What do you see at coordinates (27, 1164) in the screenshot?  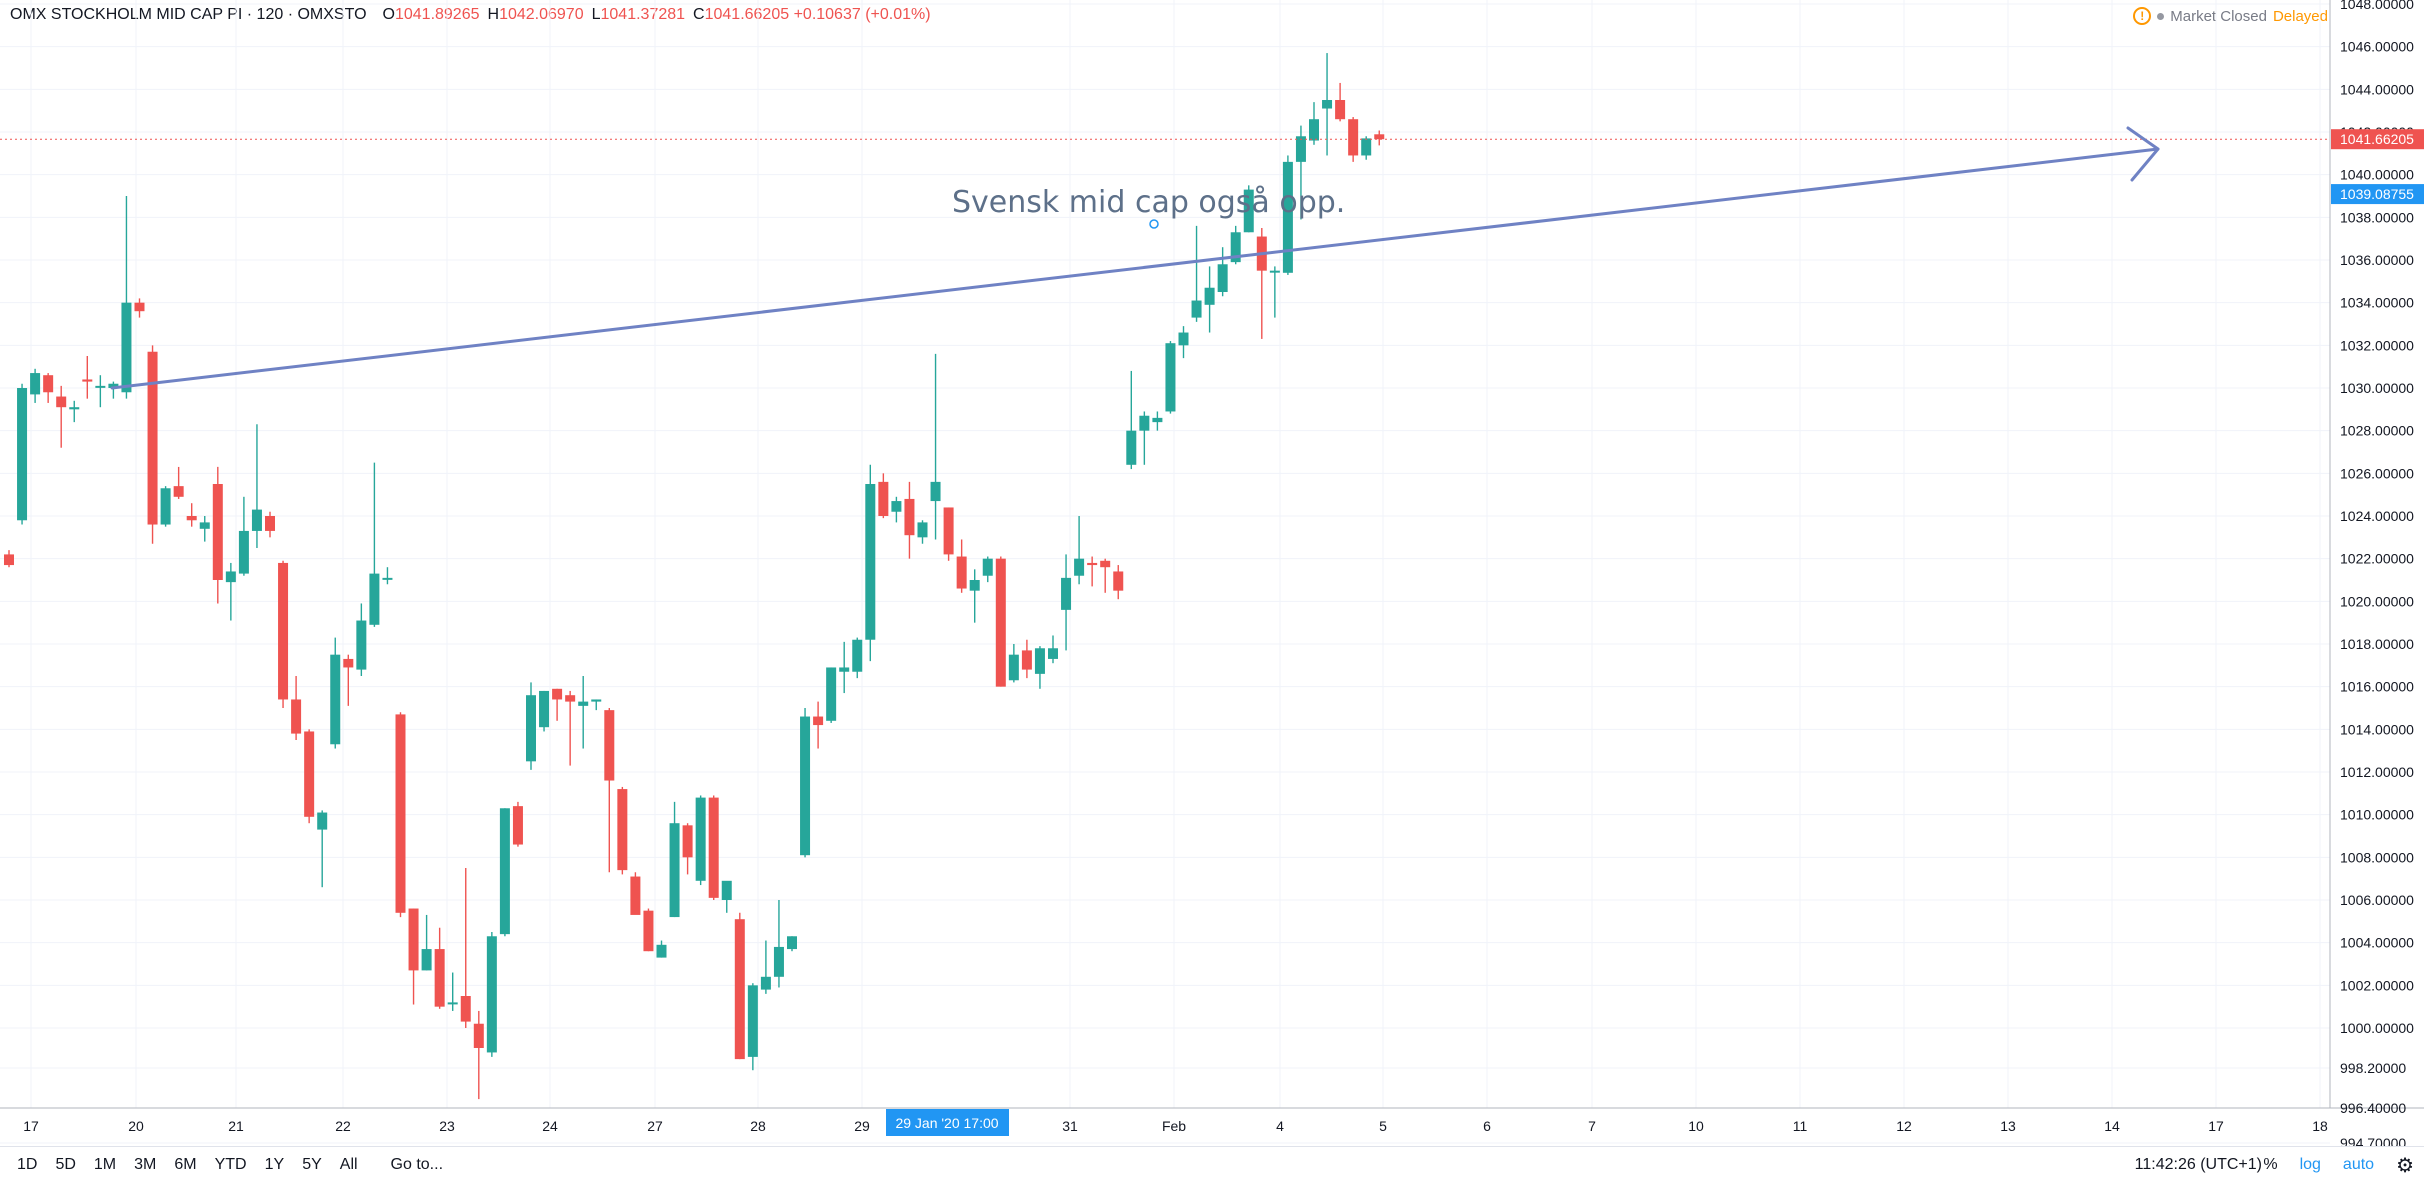 I see `range-button-1d: 1D` at bounding box center [27, 1164].